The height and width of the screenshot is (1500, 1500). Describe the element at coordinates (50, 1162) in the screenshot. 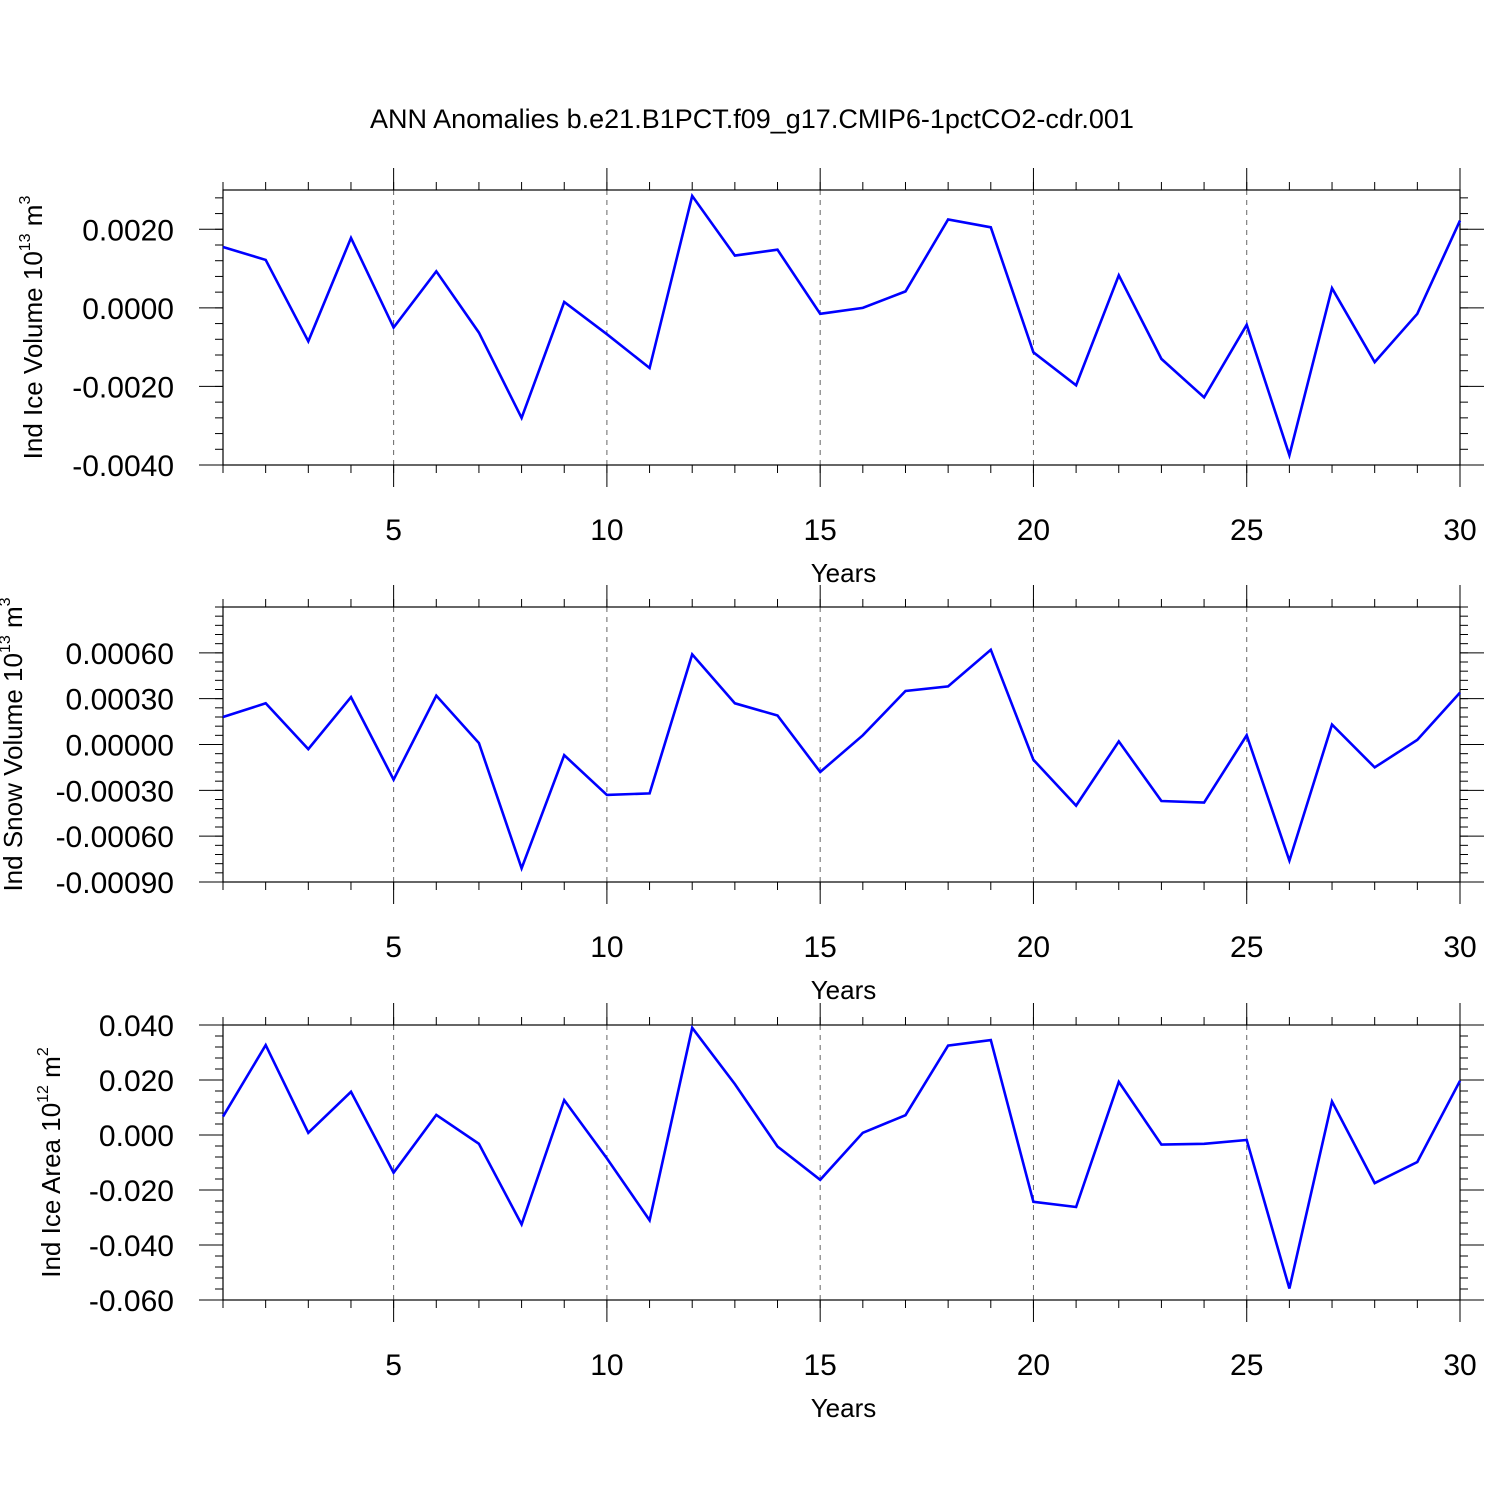

I see `y-axis-title: Ind Ice Area 1012 m2` at that location.